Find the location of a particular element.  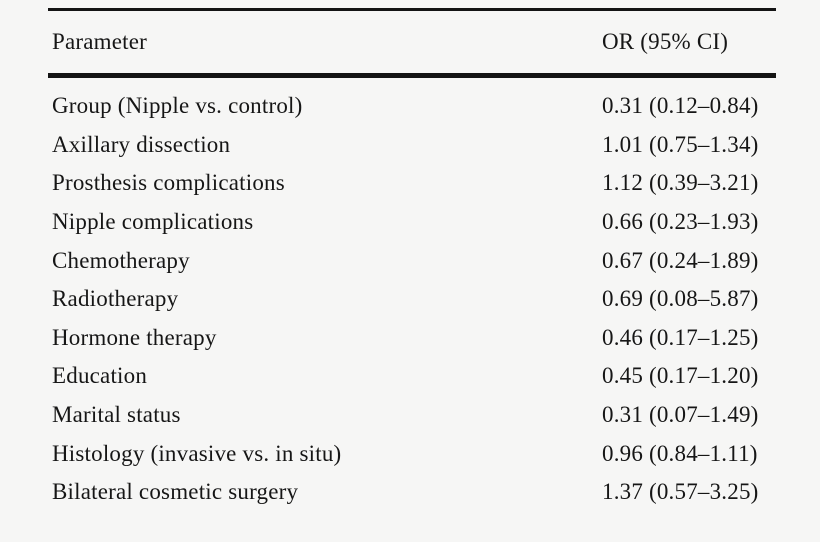

parameter-cell: Axillary dissection is located at coordinates (141, 144).